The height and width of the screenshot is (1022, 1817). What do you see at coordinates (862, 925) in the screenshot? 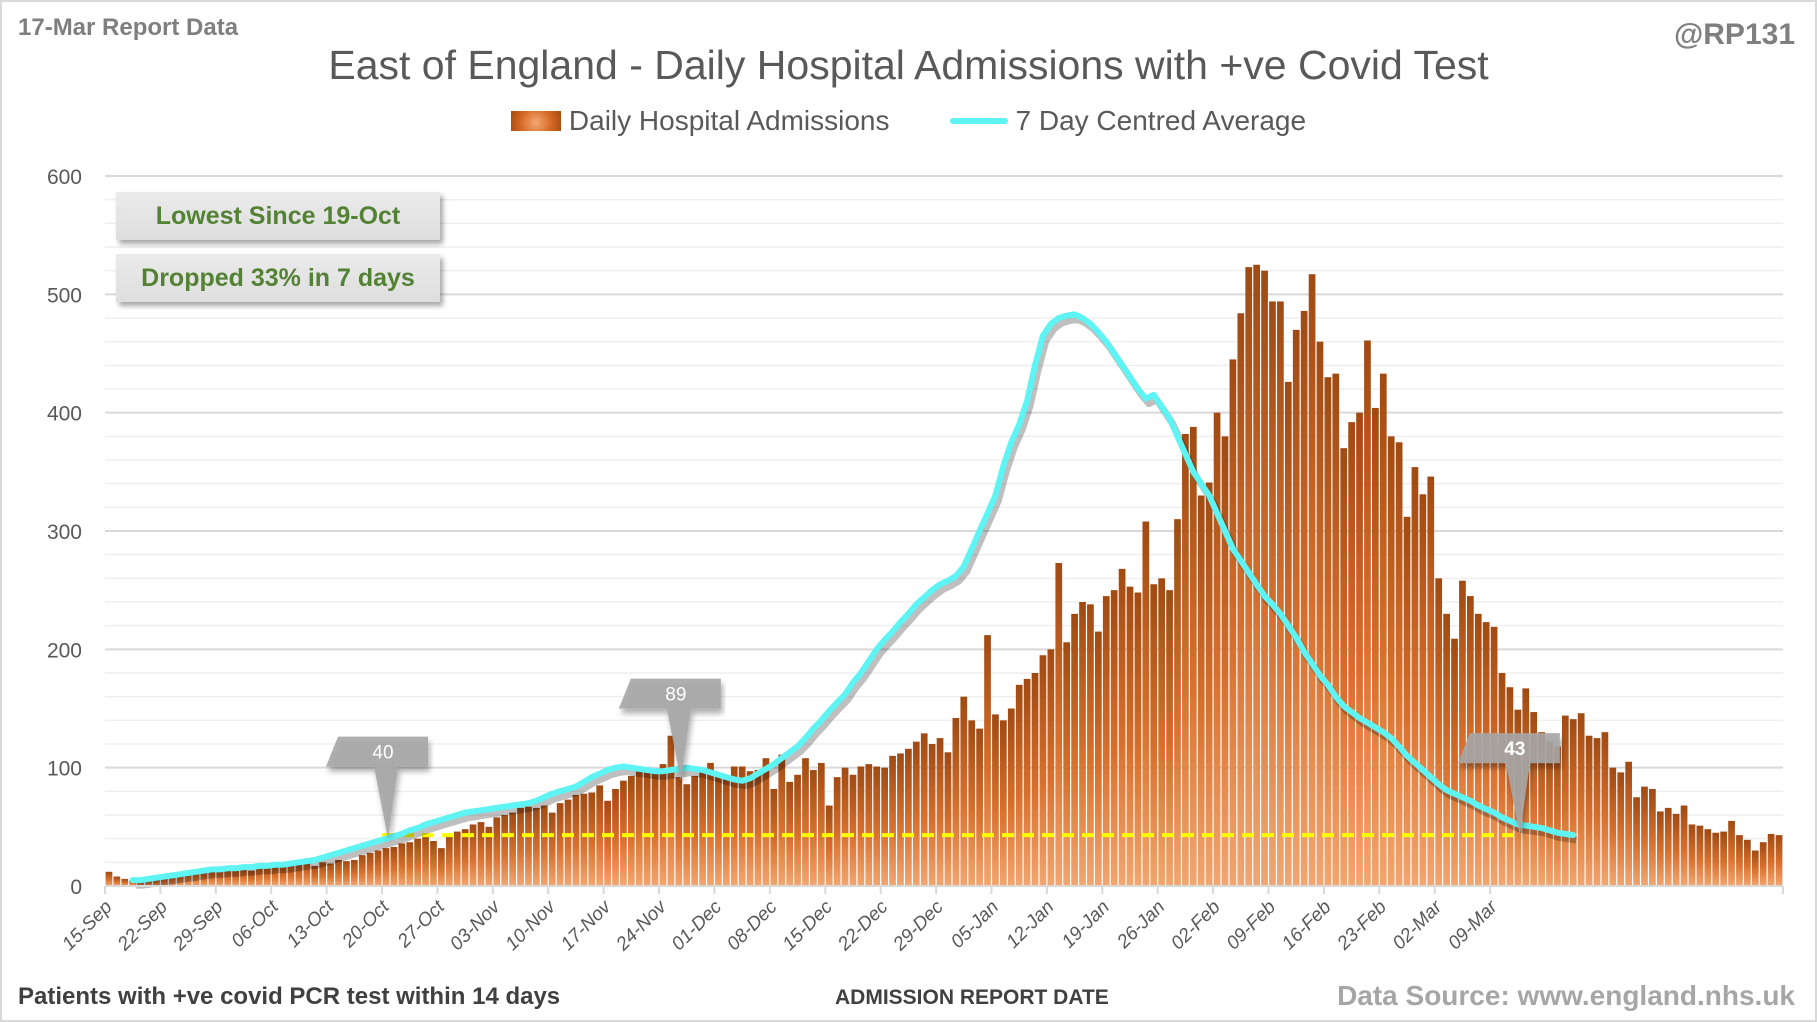
I see `x-tick-label: 22-Dec` at bounding box center [862, 925].